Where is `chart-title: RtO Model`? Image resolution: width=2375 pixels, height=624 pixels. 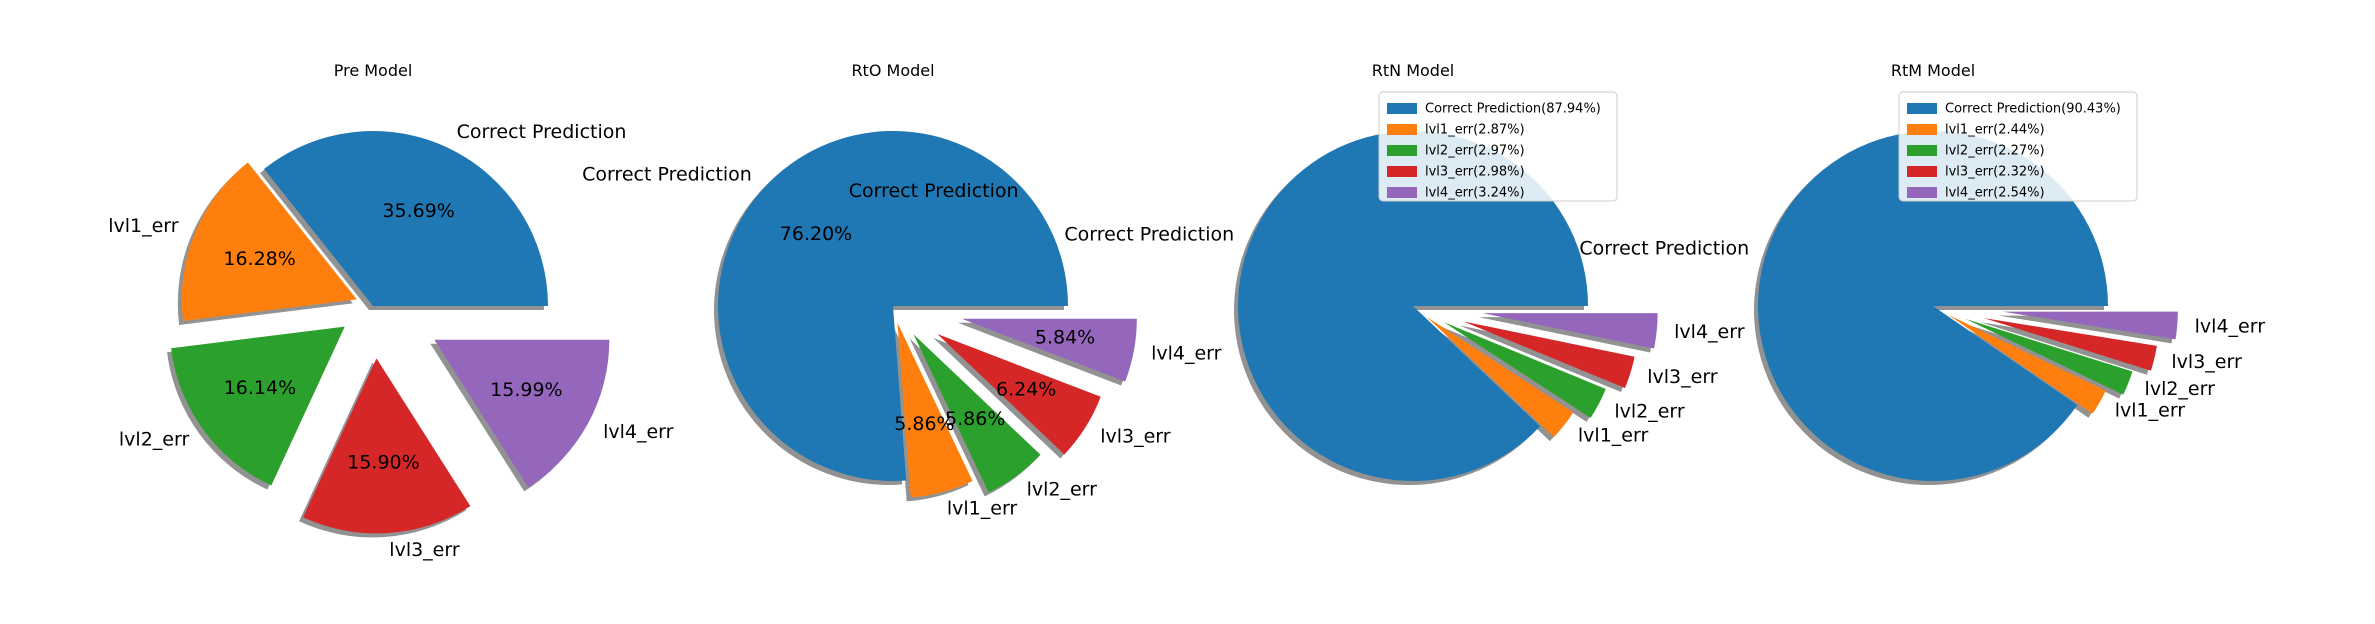 chart-title: RtO Model is located at coordinates (892, 70).